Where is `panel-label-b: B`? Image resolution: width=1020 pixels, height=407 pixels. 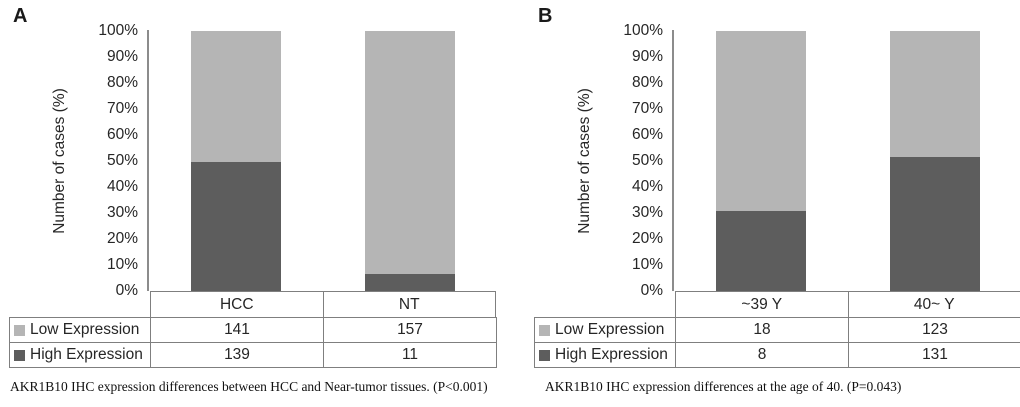
panel-label-b: B is located at coordinates (545, 16).